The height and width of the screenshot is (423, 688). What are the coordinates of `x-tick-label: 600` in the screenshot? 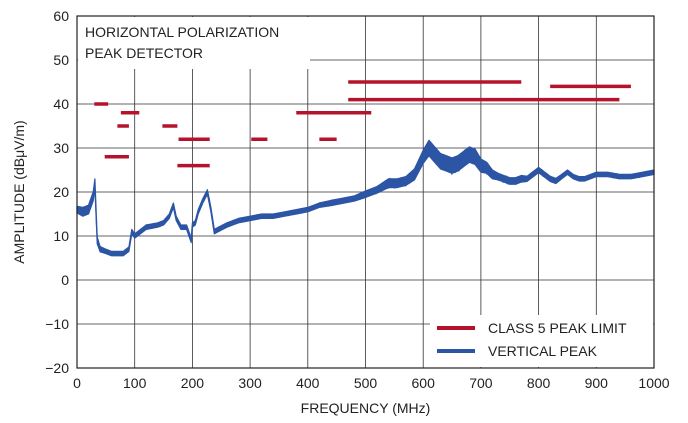 It's located at (424, 383).